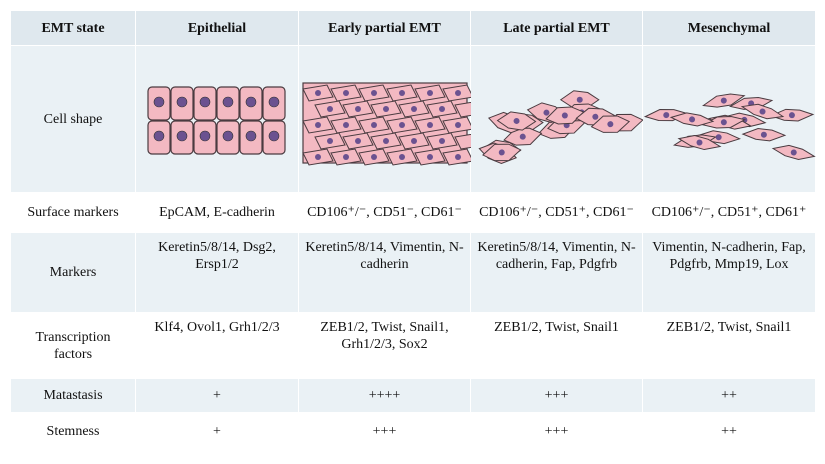 The image size is (825, 464). I want to click on cell-text: ++++, so click(384, 395).